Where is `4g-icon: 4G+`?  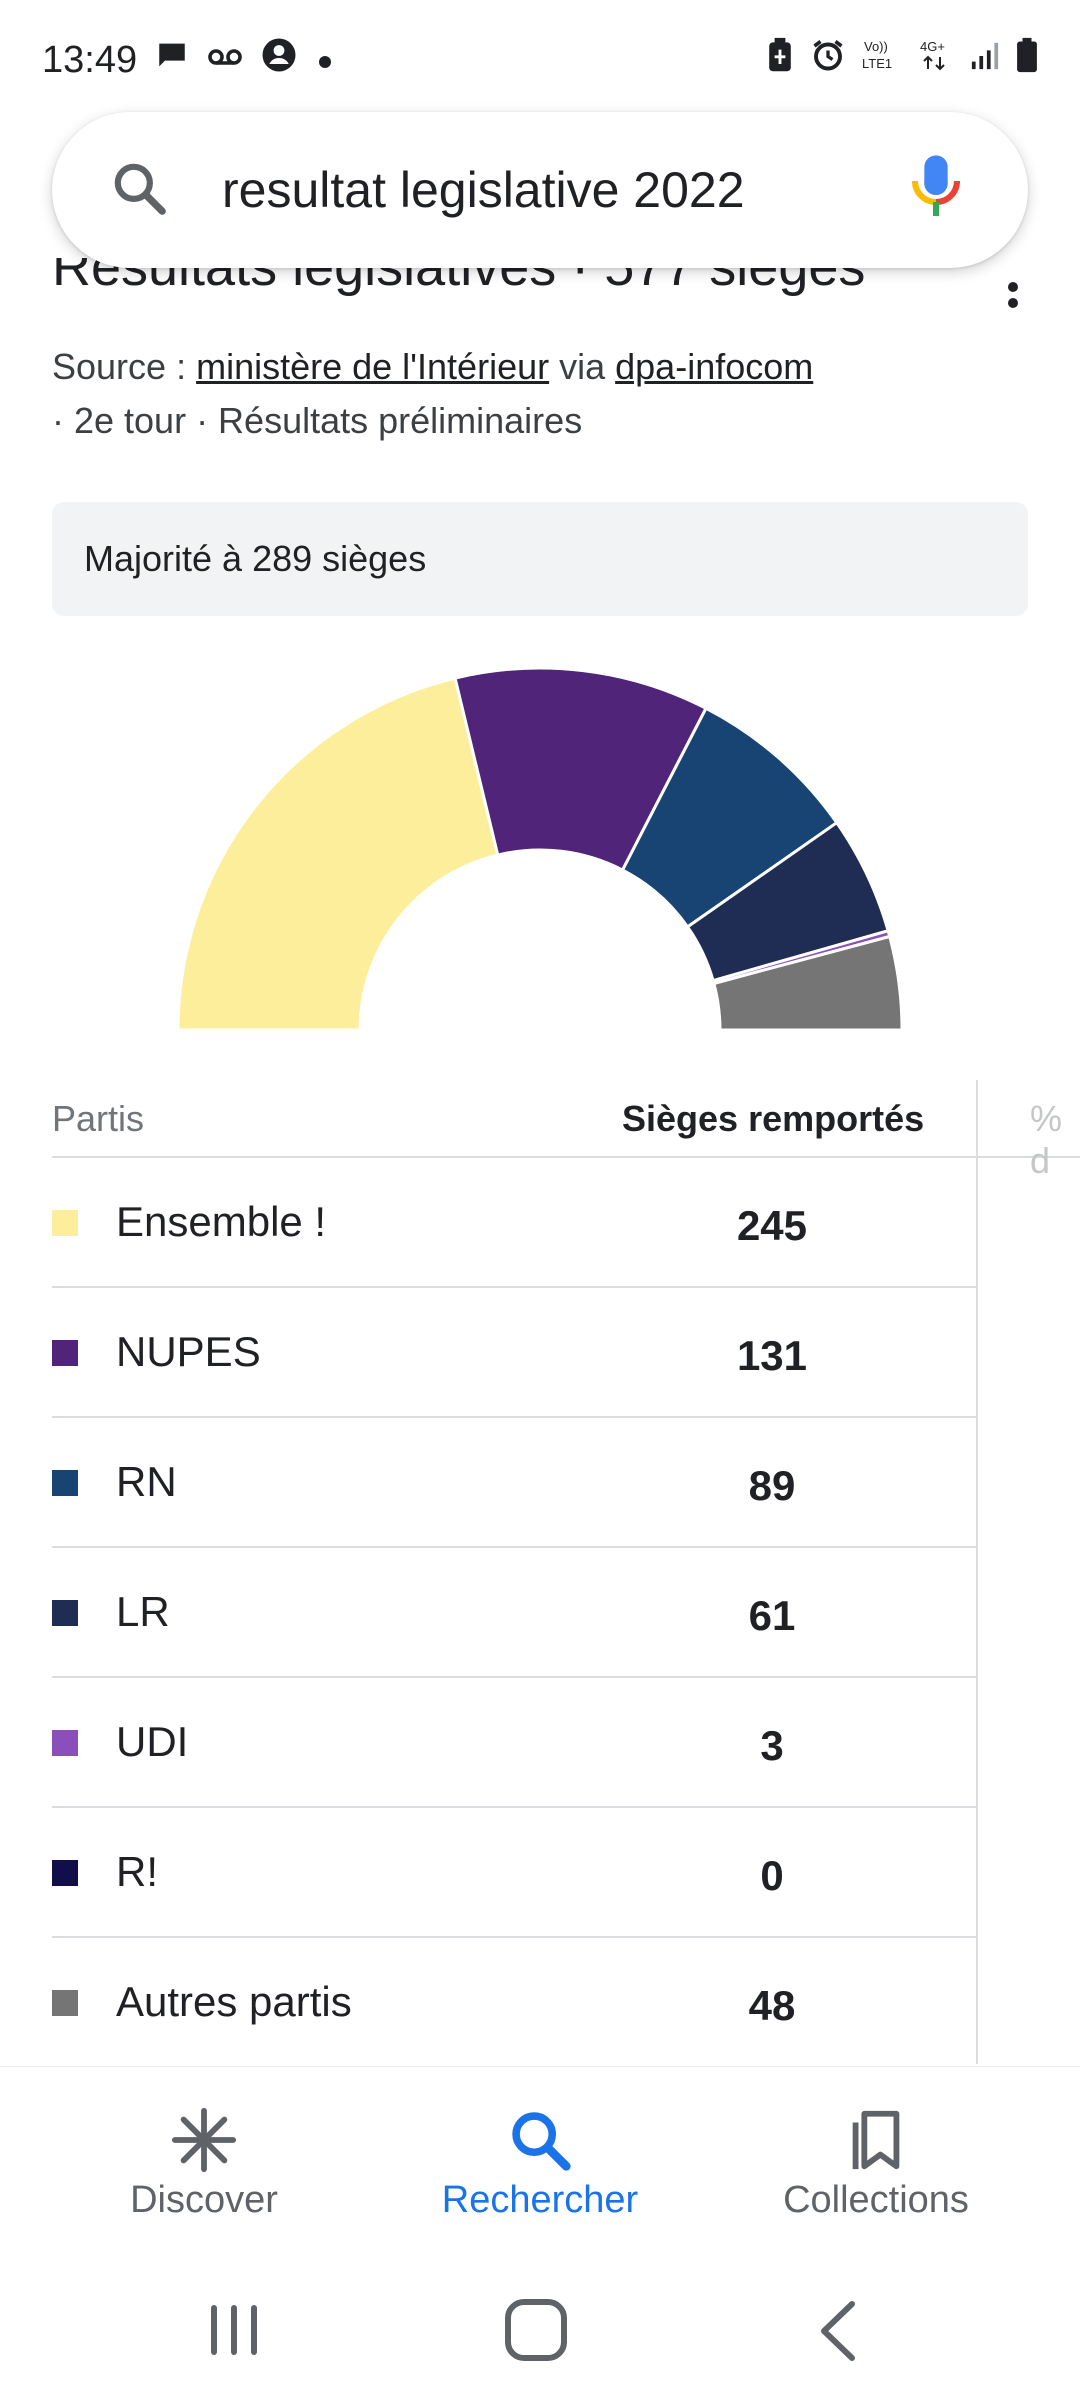
4g-icon: 4G+ is located at coordinates (936, 60).